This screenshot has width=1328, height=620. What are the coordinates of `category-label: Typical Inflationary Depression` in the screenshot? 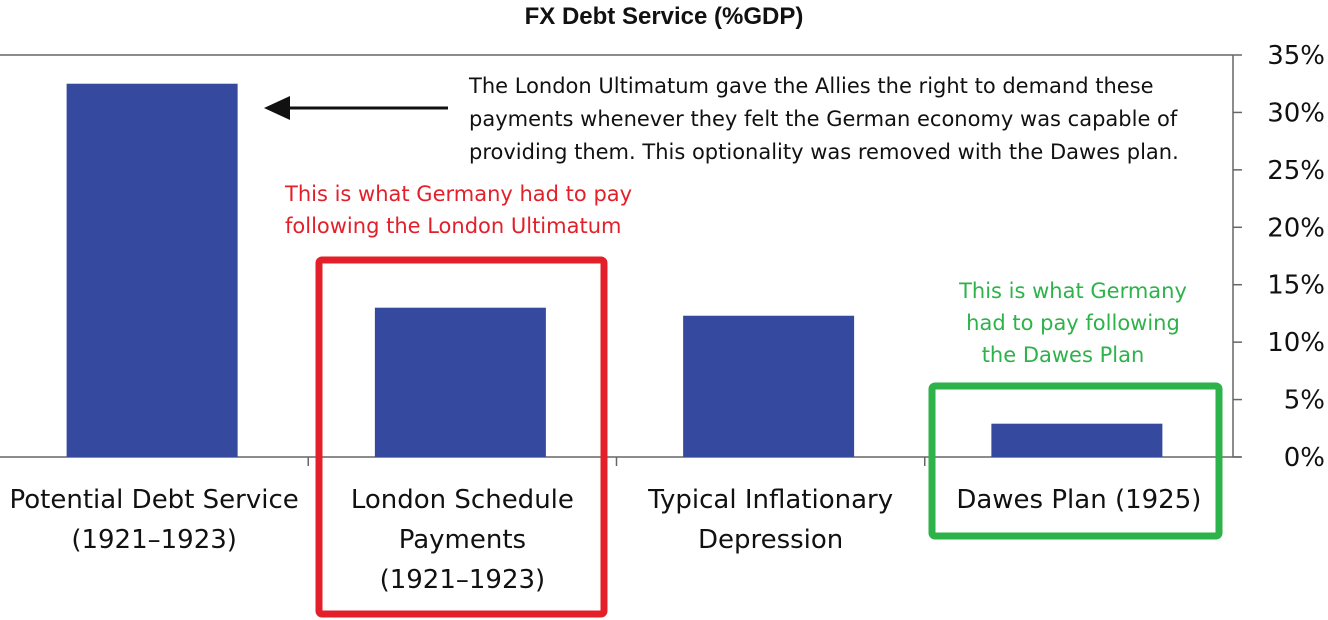 It's located at (770, 520).